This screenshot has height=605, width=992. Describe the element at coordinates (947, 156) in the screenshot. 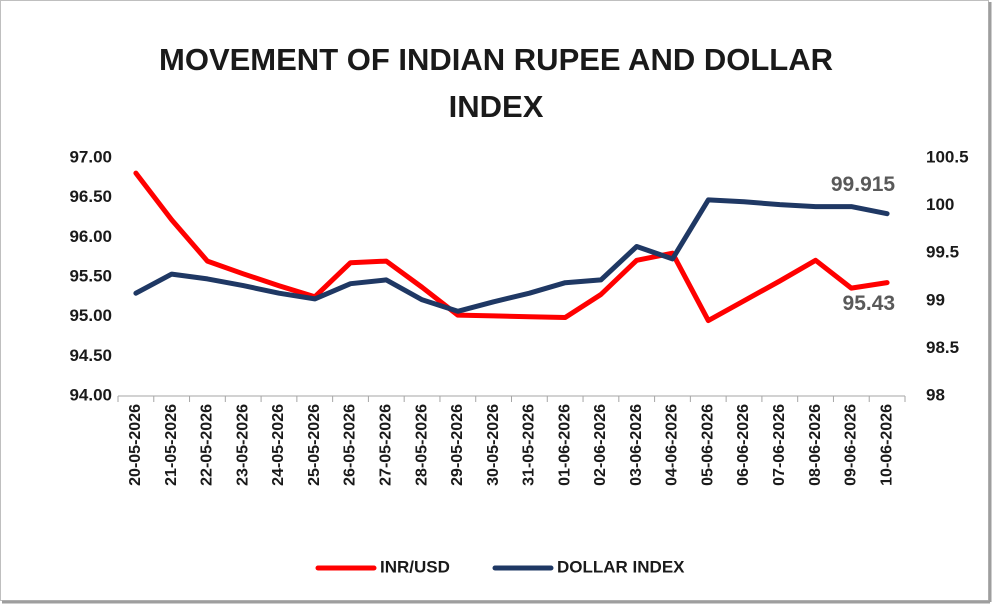

I see `y2-tick-label: 100.5` at that location.